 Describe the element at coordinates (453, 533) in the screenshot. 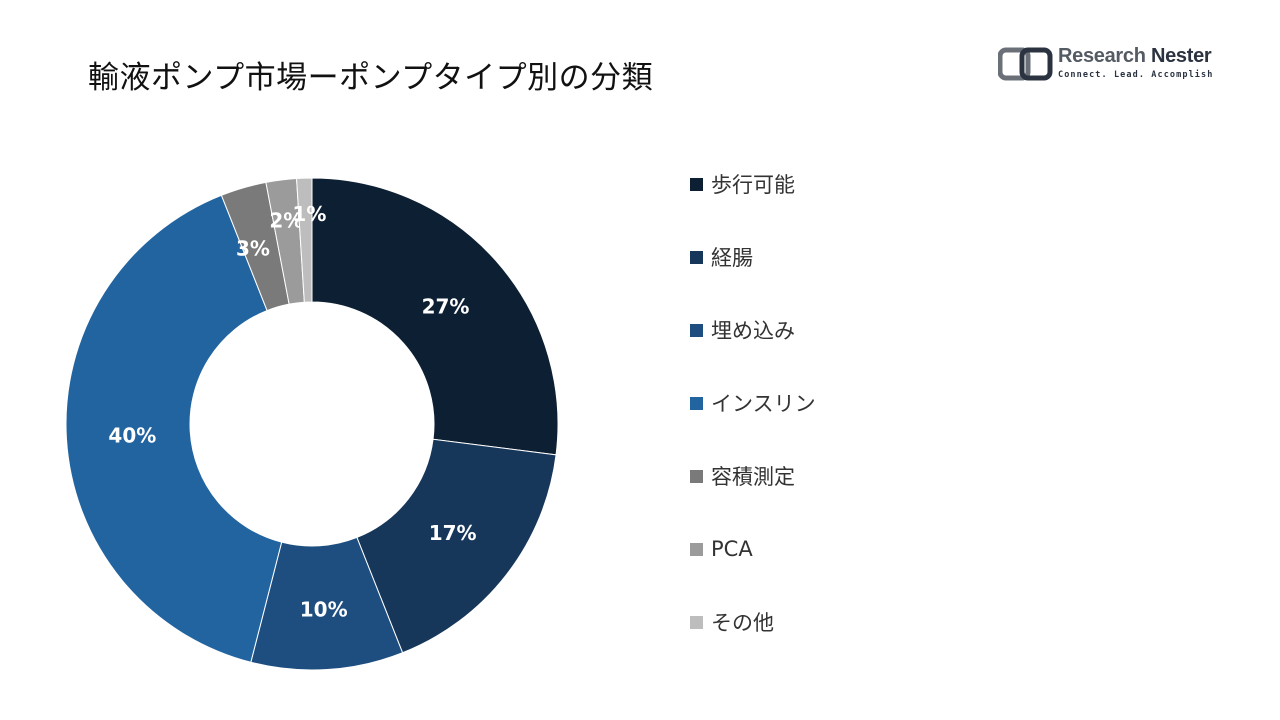

I see `data-label-2: 17%` at that location.